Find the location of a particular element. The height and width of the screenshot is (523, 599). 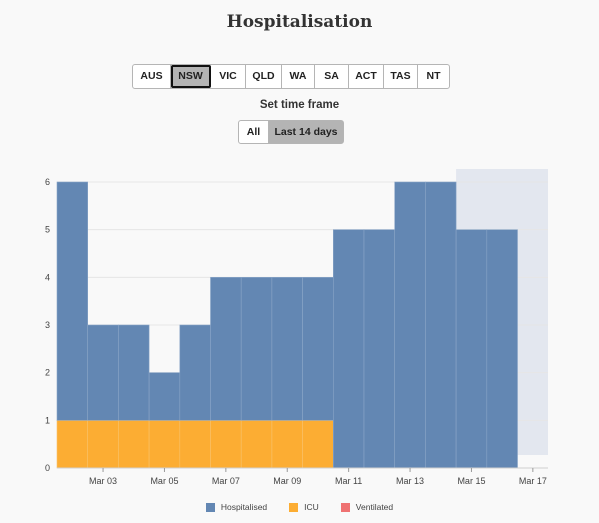

chart-legend: Hospitalised ICU Ventilated is located at coordinates (299, 507).